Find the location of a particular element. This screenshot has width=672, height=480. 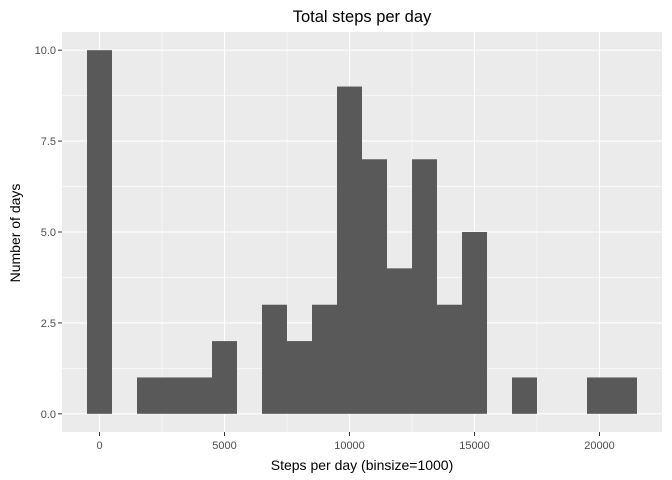

y-tick-label: 10.0 is located at coordinates (45, 51).